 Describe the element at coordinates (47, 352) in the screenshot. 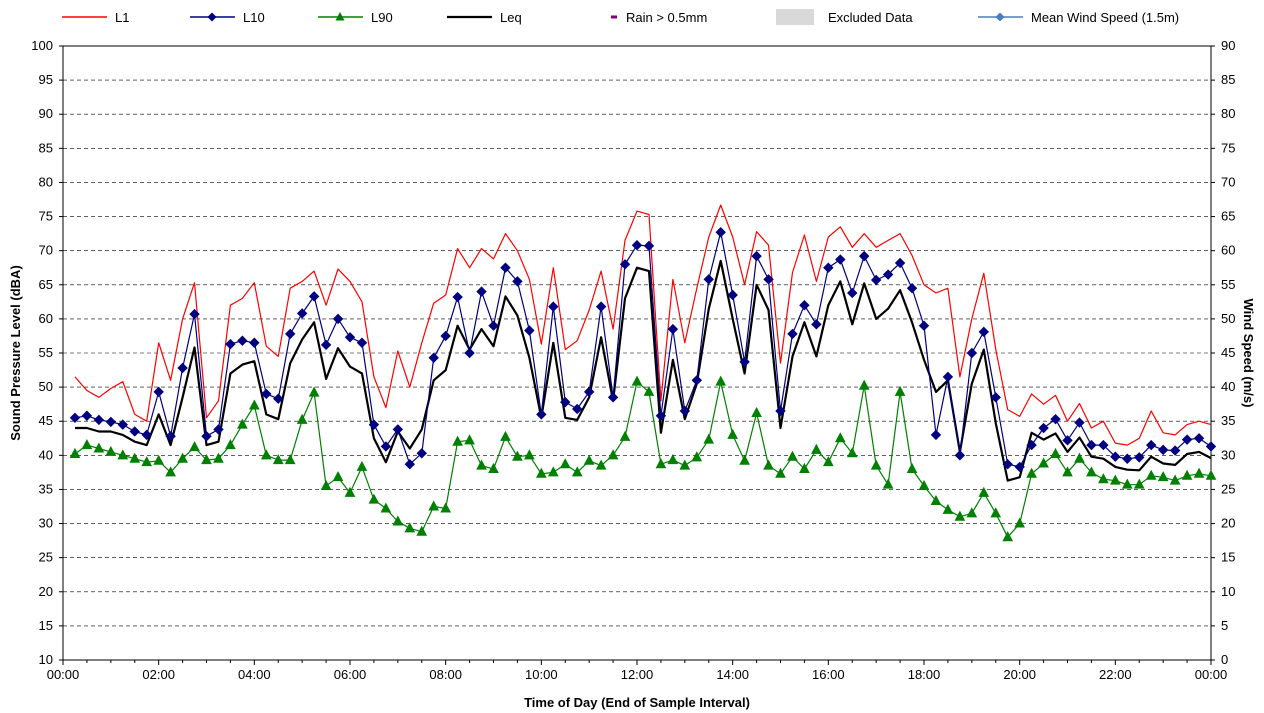

I see `y-axis-left-ticks: 10 15 20 25 30 35 40 45 50 55 60 65 70 75 80 85 90 95 100` at that location.